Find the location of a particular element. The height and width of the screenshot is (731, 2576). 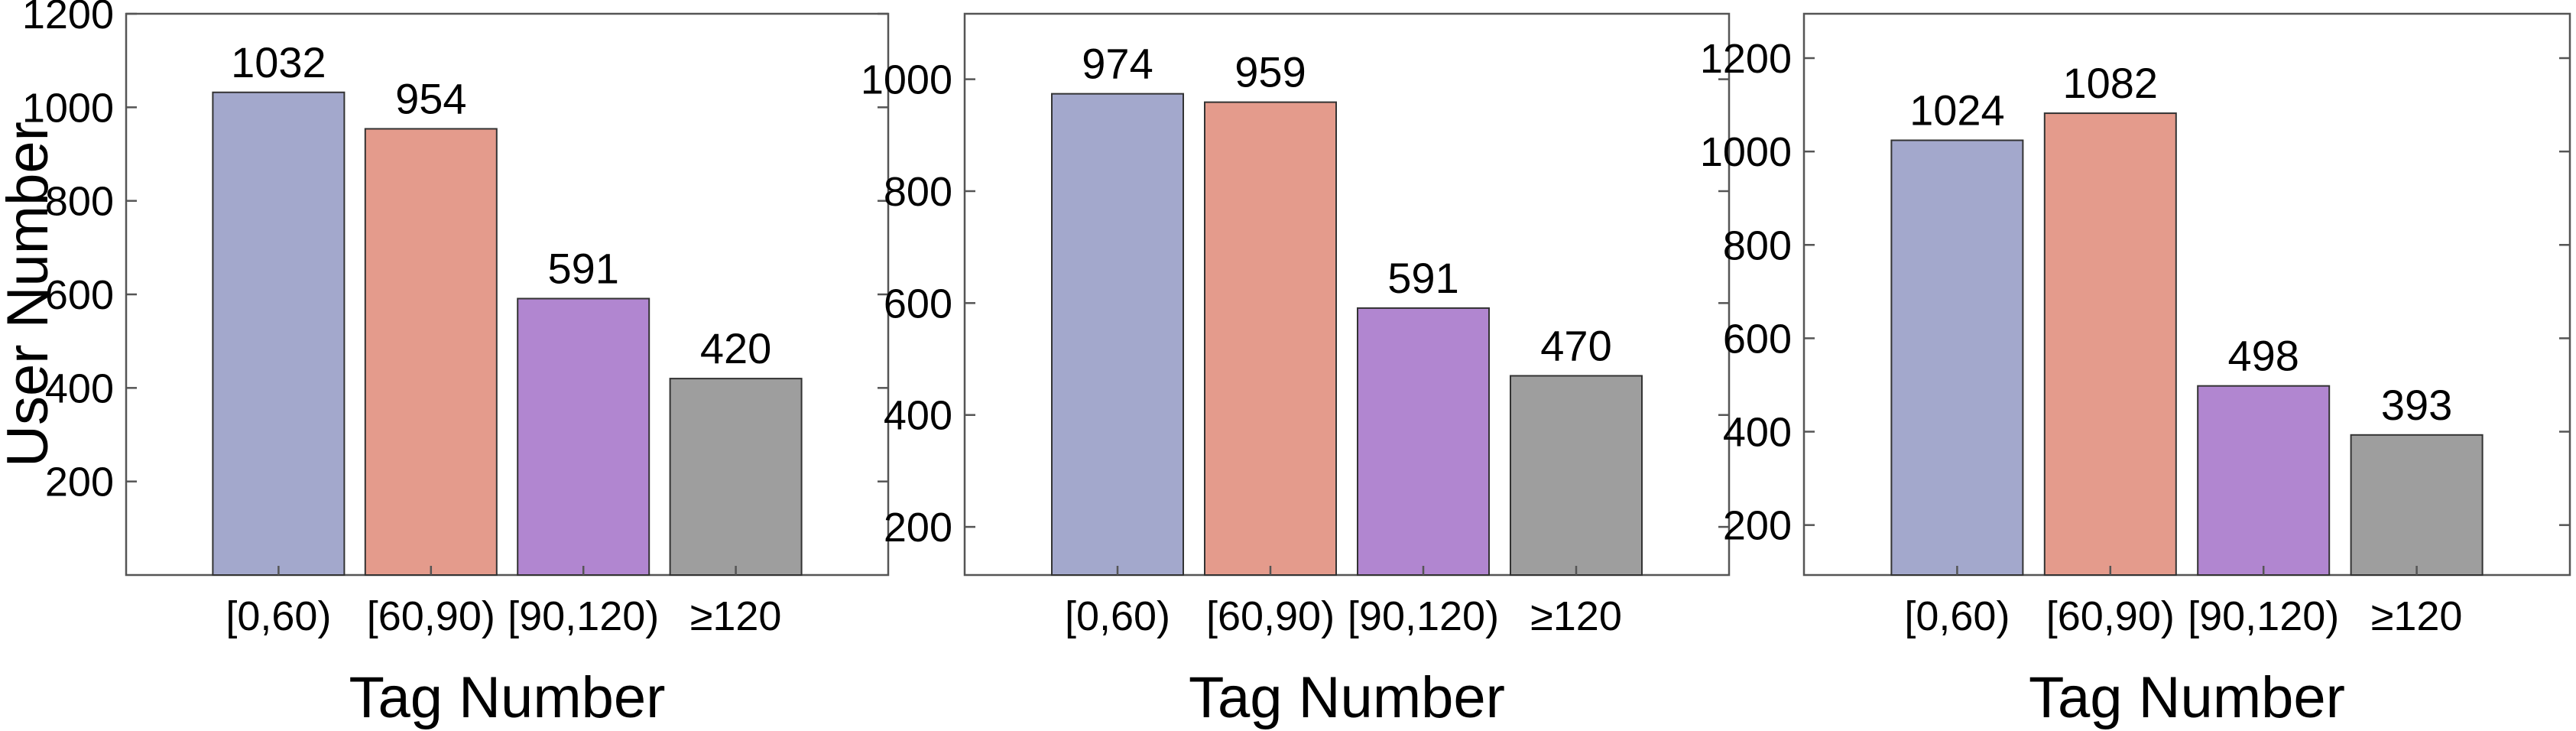

bar-value-label: 974 is located at coordinates (1117, 64).